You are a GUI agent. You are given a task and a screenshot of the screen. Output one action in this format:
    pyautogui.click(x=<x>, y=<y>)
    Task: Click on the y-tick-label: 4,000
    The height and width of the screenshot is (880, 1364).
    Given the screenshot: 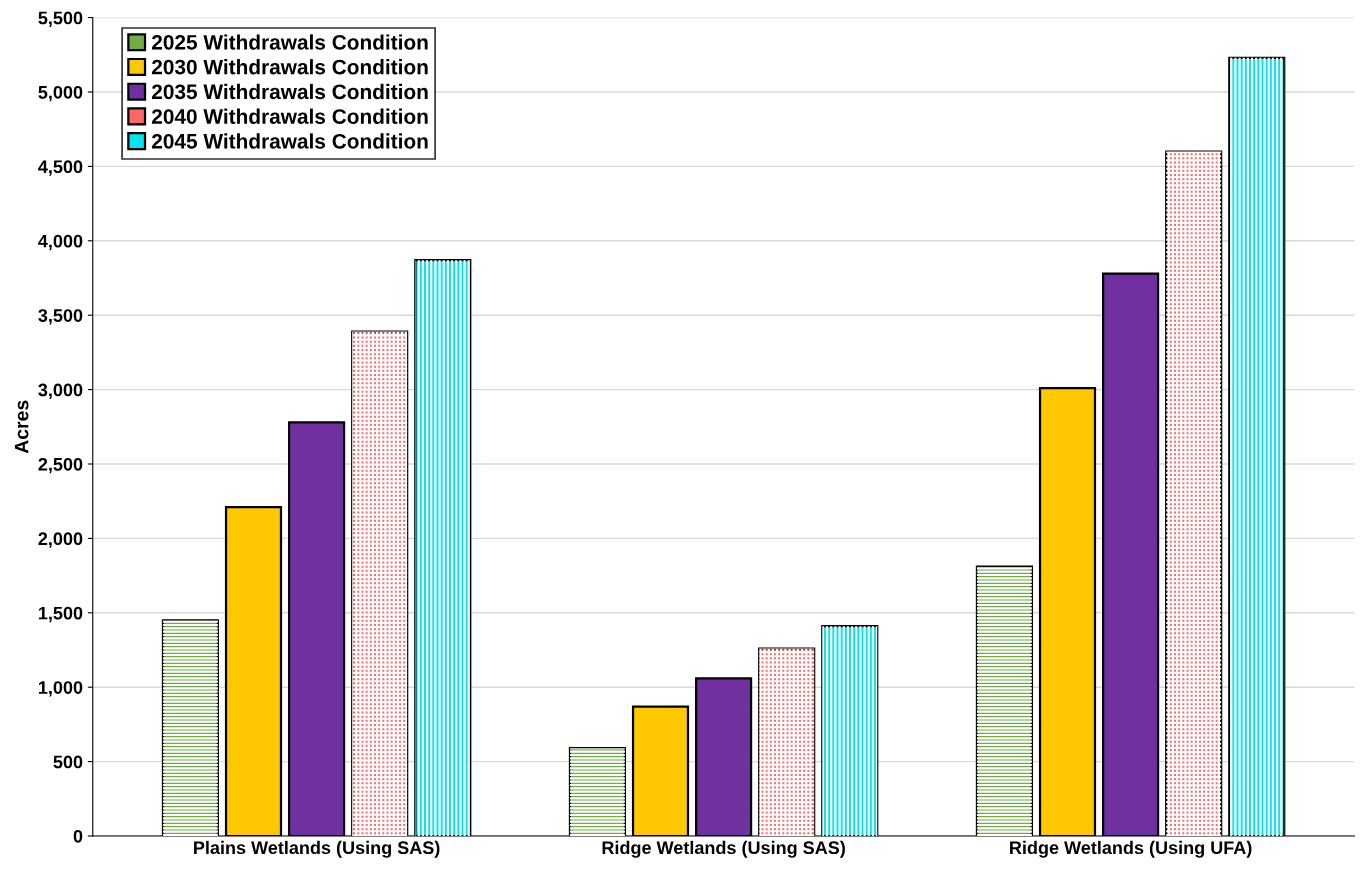 What is the action you would take?
    pyautogui.click(x=60, y=242)
    